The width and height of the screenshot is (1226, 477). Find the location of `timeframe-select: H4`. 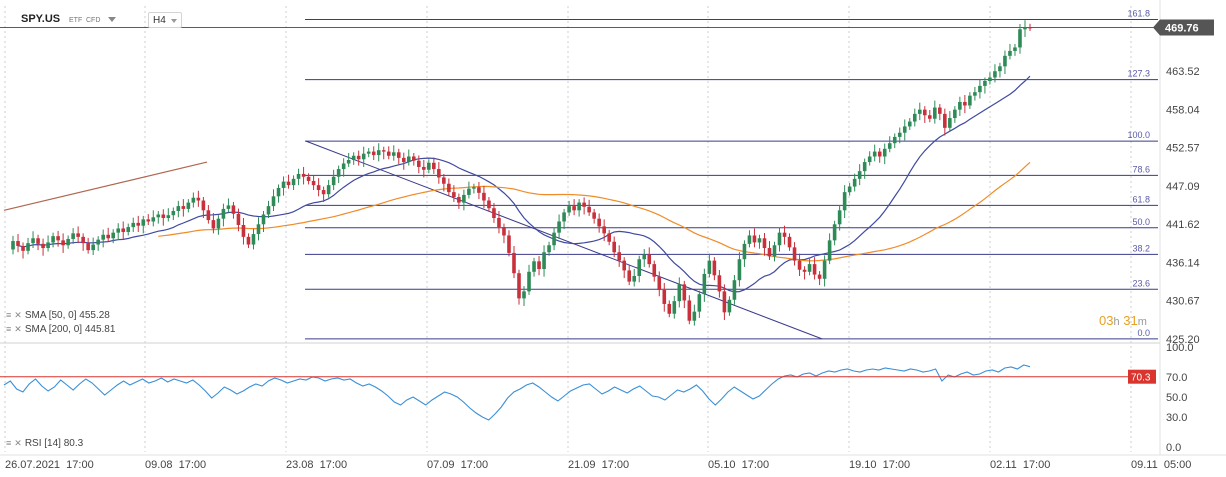

timeframe-select: H4 is located at coordinates (165, 20).